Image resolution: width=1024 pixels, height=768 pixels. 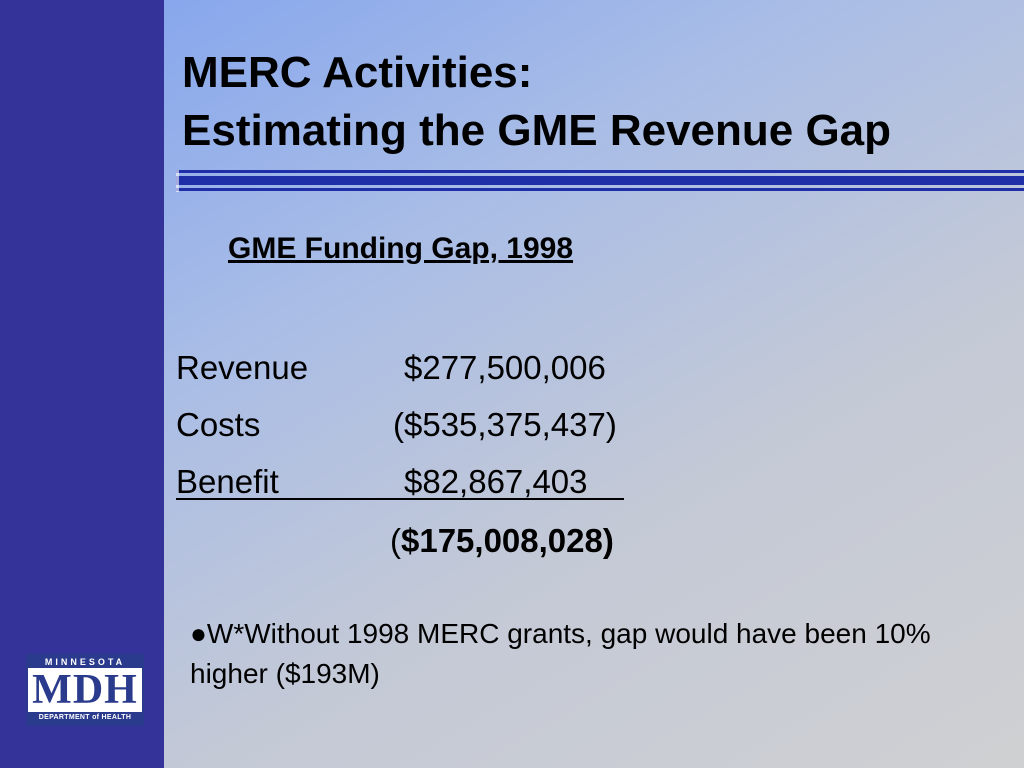 I want to click on logo-state-text: MINNESOTA, so click(x=85, y=662).